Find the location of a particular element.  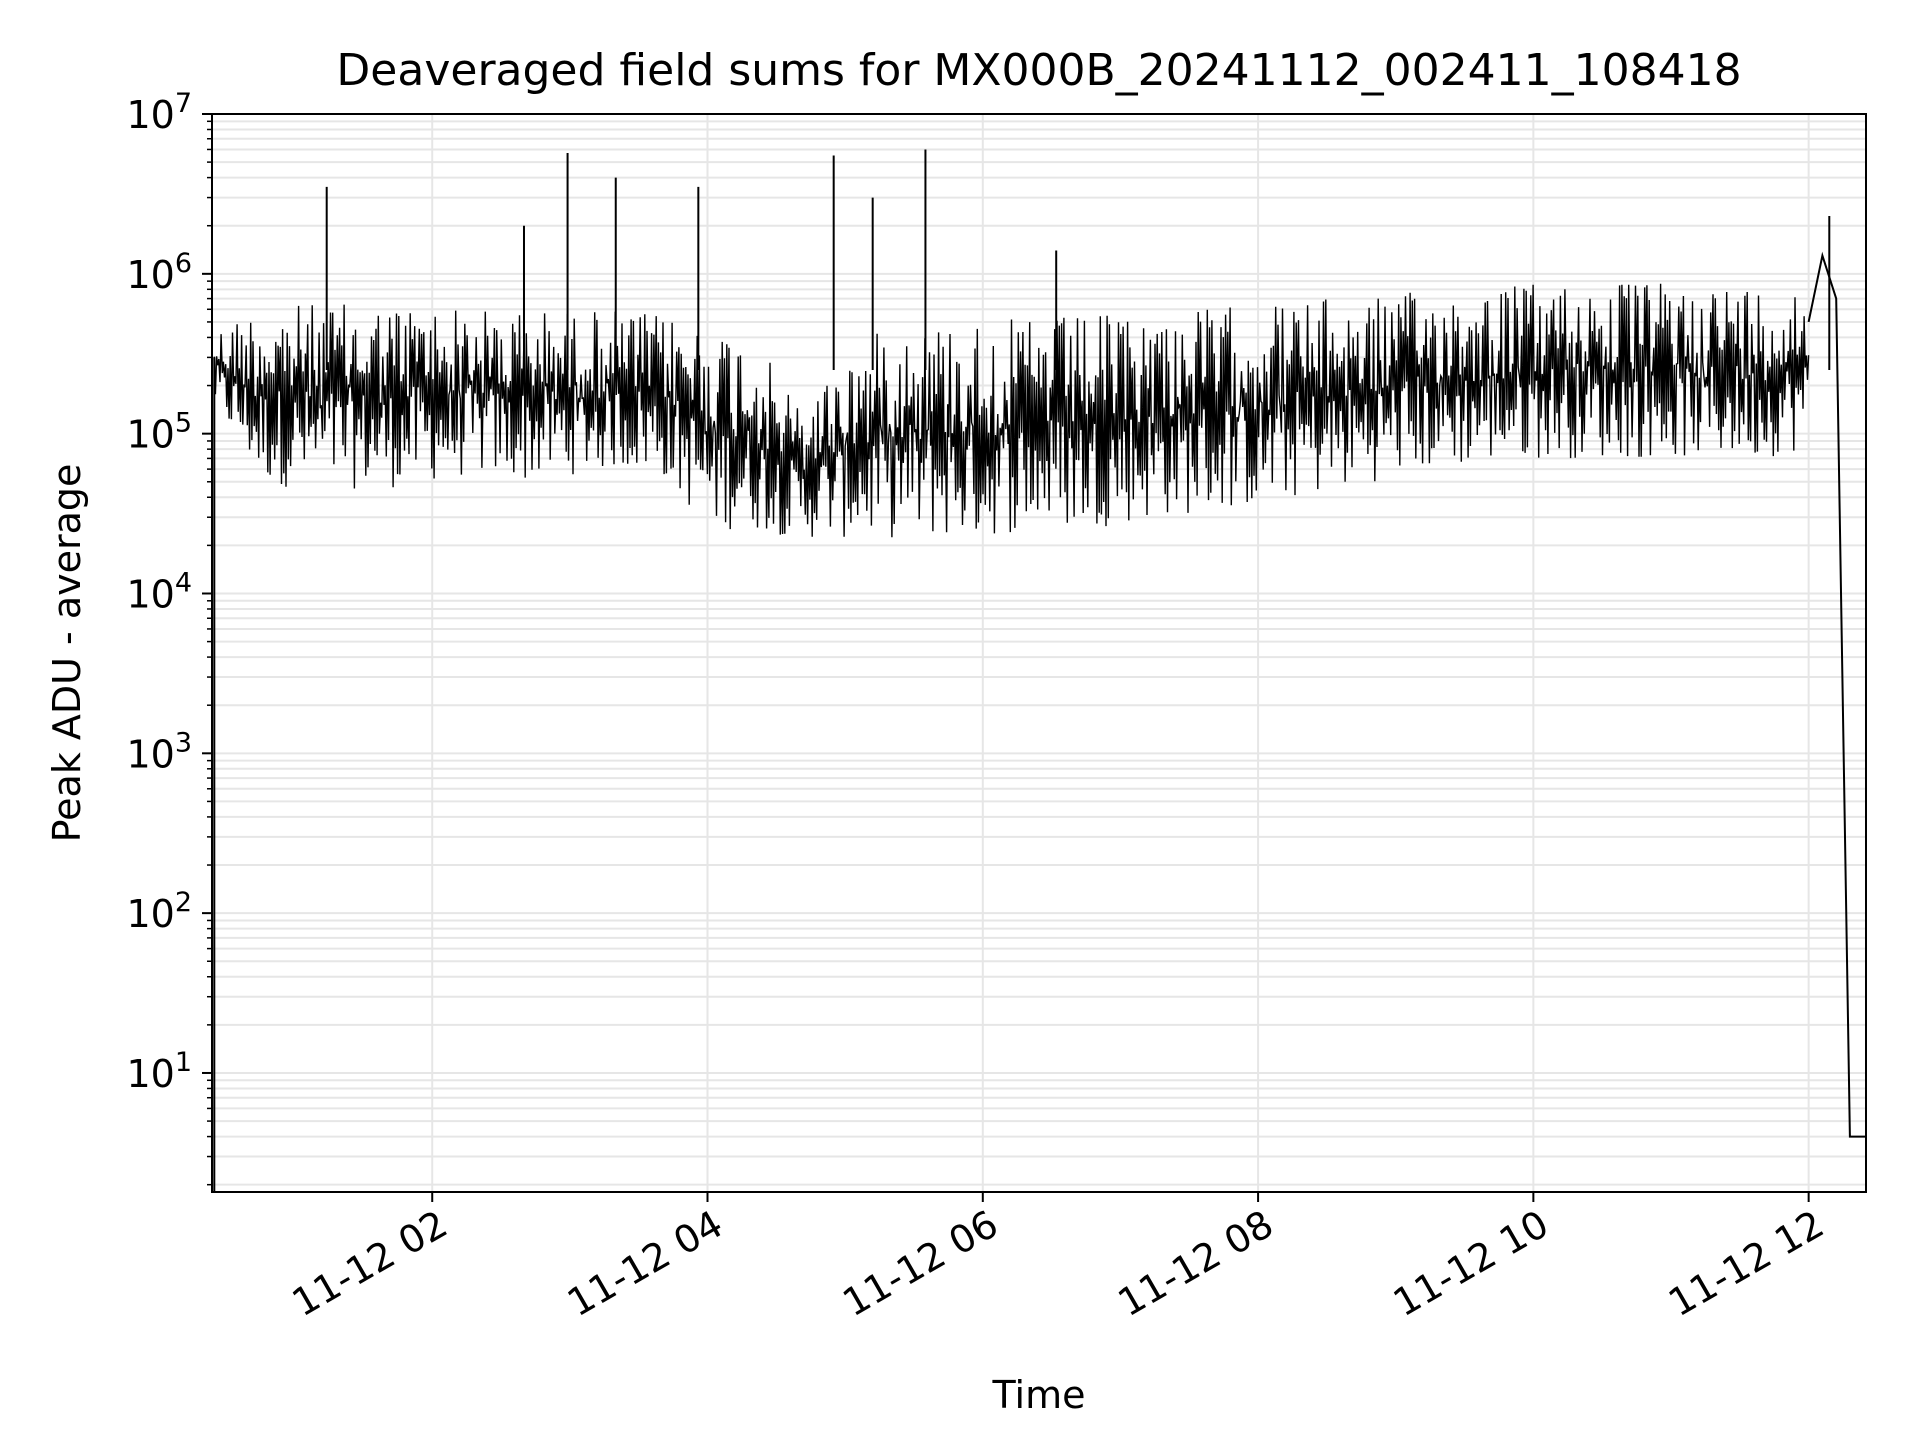

y-tick-label: 102 is located at coordinates (159, 911).